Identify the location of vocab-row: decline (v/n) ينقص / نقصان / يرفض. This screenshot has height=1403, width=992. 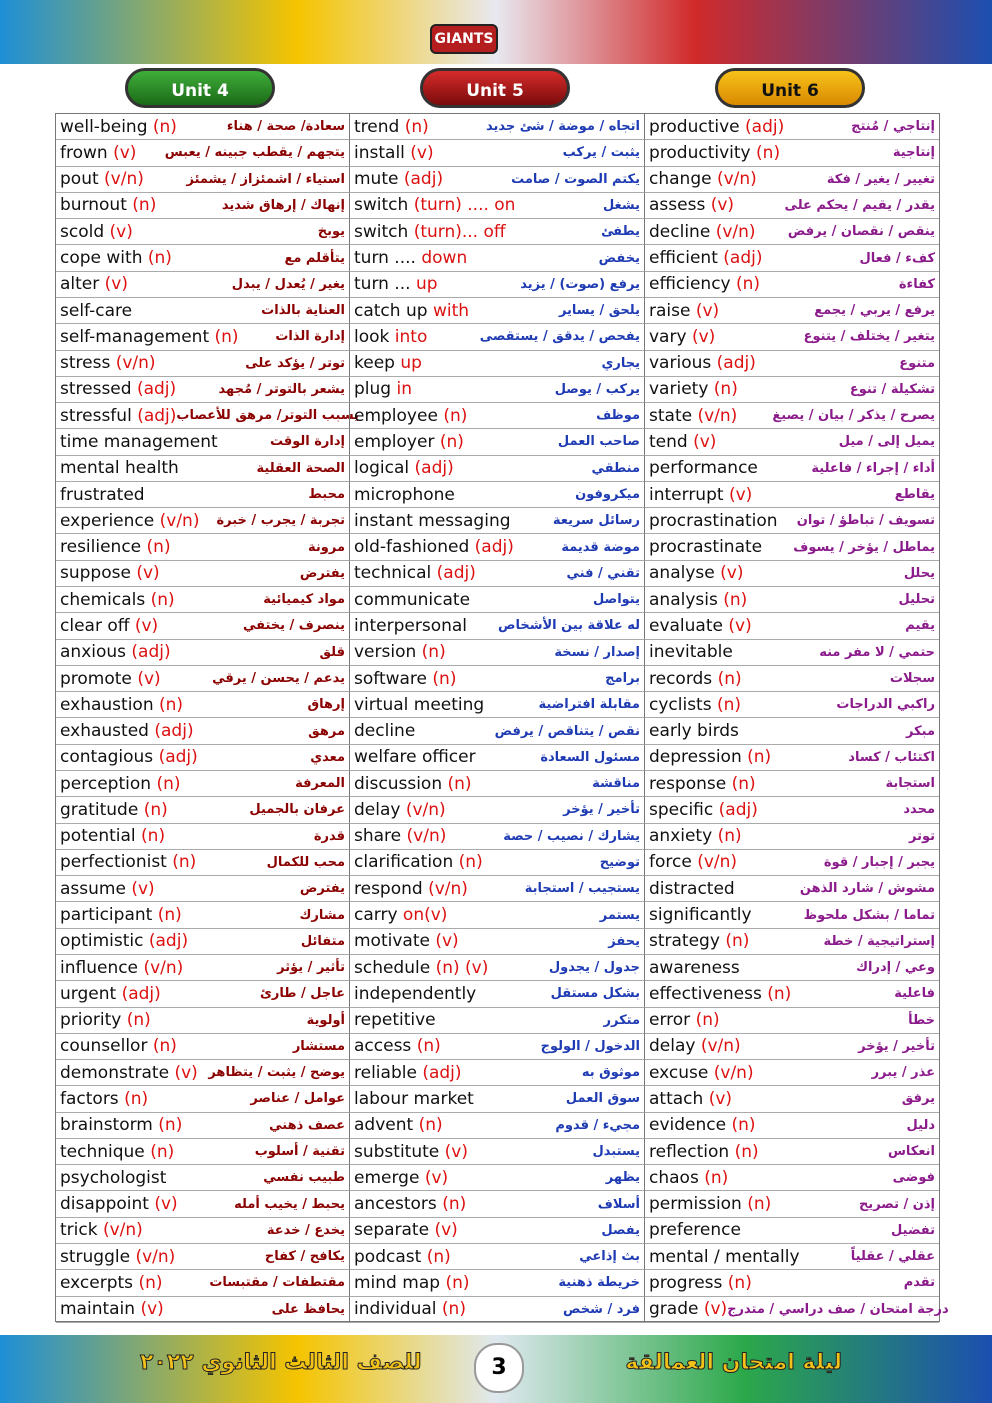
(791, 232).